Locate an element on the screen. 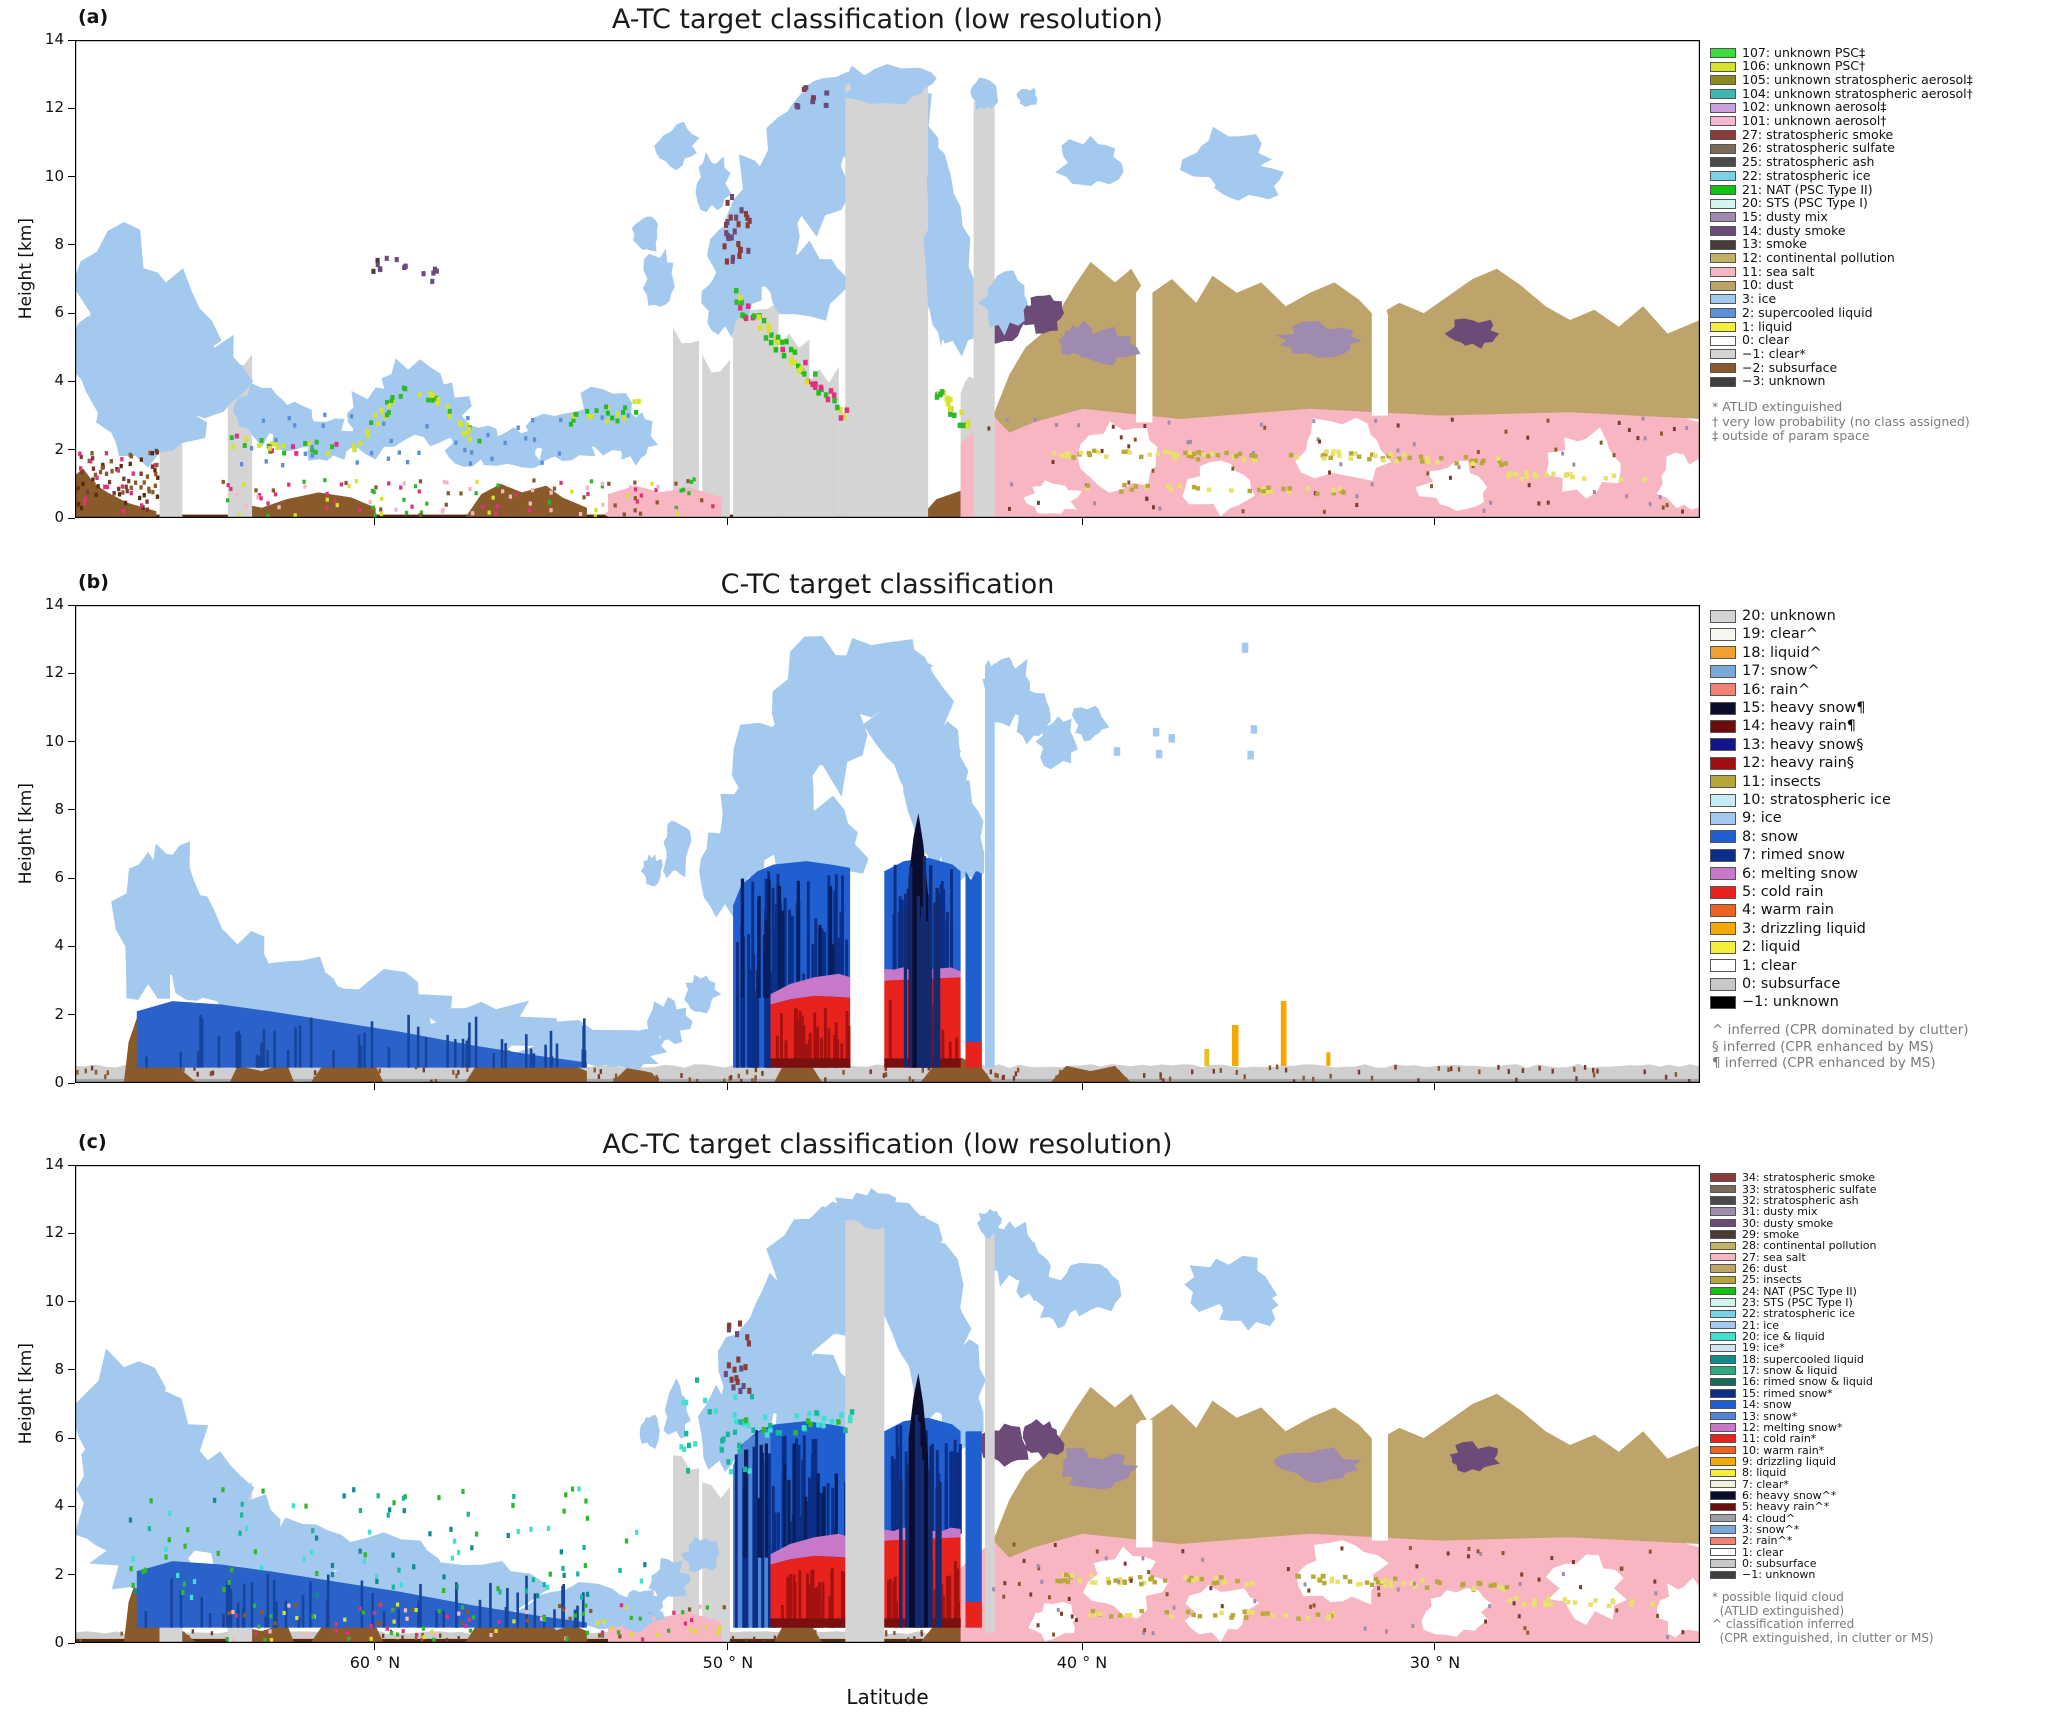 The width and height of the screenshot is (2067, 1714). legend-label: 17: snow^ is located at coordinates (1781, 671).